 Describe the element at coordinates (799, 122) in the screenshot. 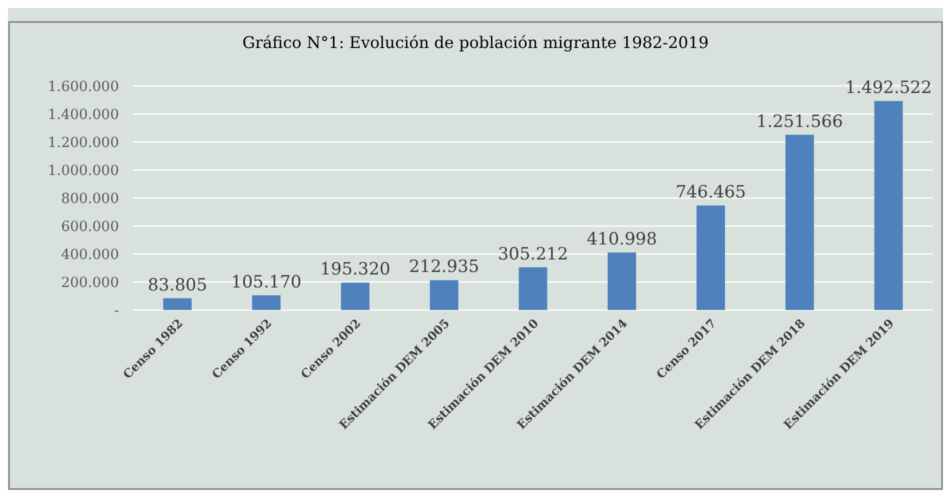

I see `data-label: 1.251.566` at that location.